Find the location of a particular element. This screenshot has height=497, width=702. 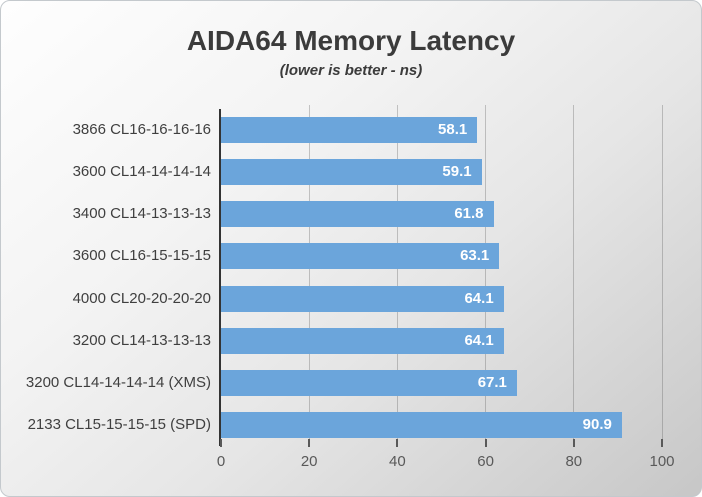

axis-tick-label: 20 is located at coordinates (309, 461).